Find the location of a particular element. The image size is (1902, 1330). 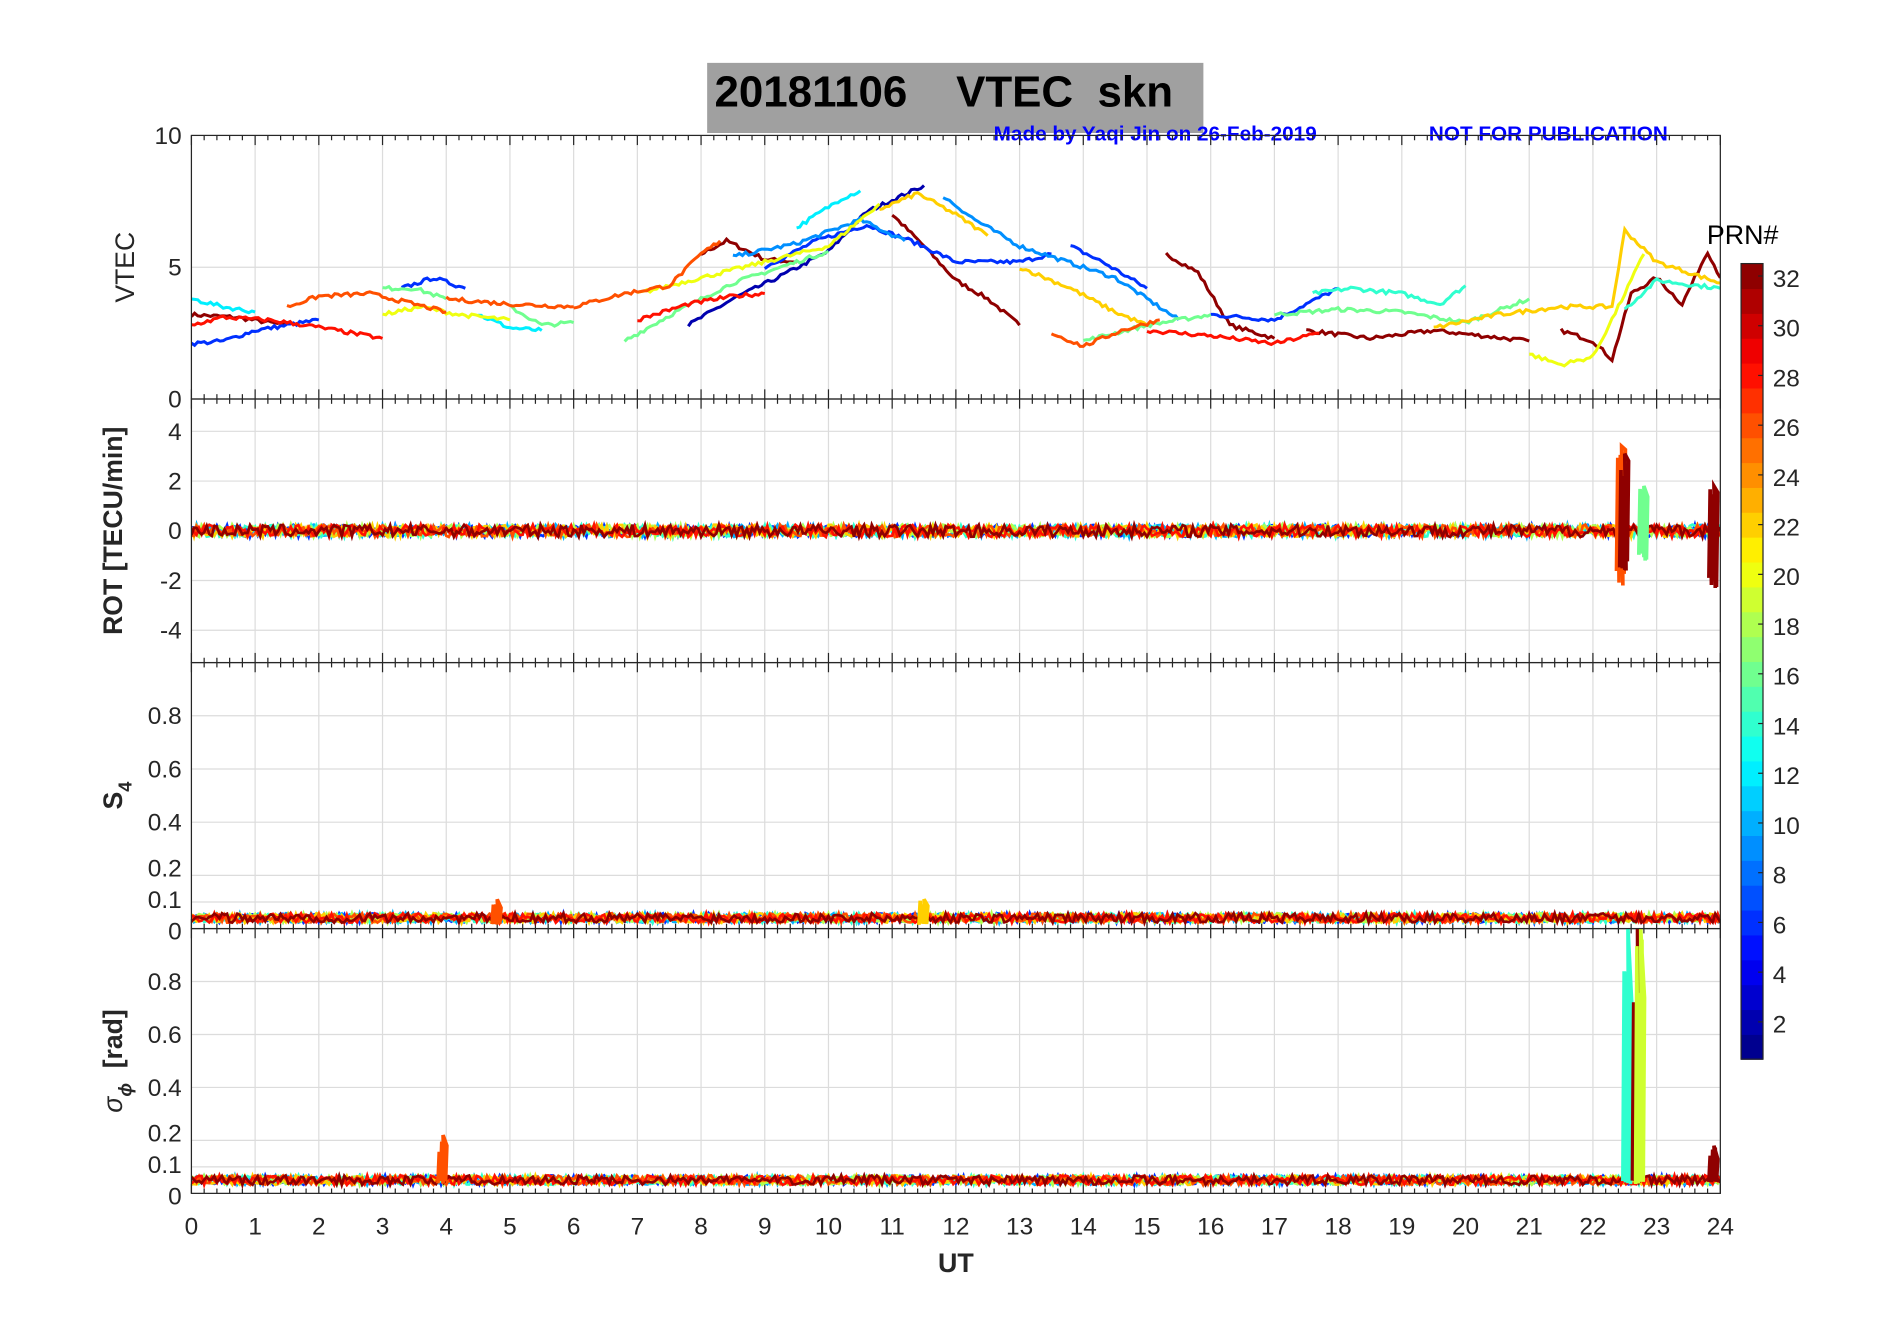

x-tick-label: 21 is located at coordinates (1529, 1227).